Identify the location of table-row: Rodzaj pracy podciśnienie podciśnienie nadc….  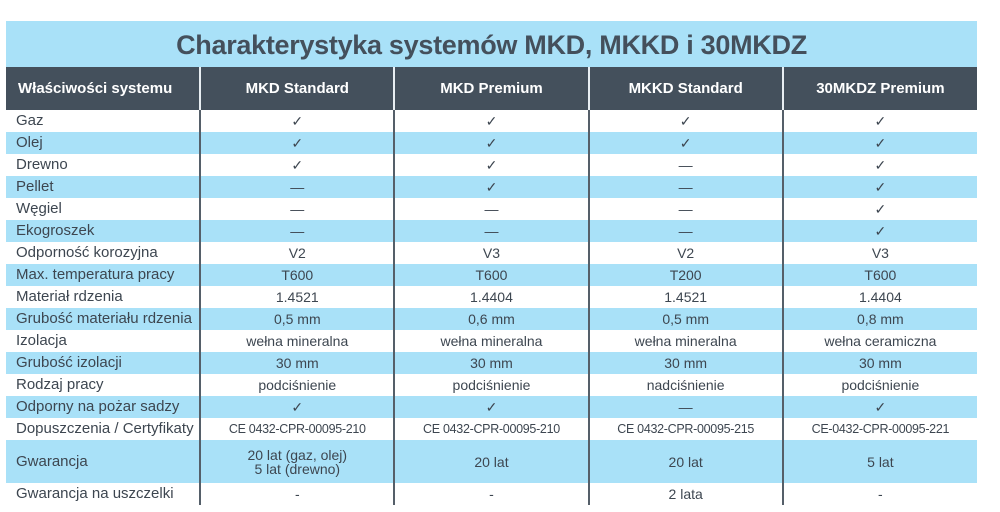
(491, 385).